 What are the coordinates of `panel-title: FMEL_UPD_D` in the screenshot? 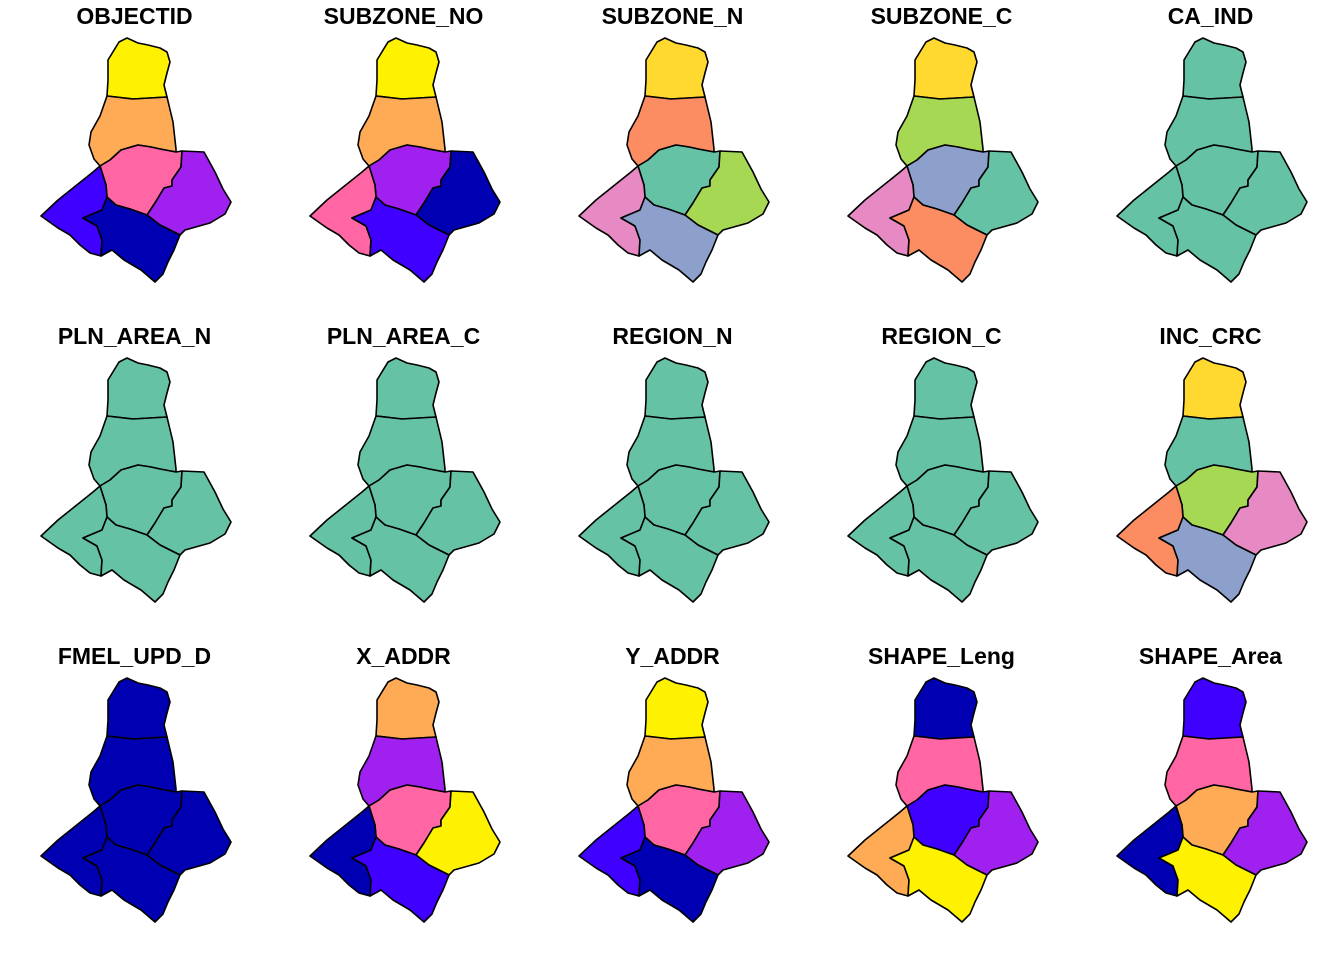 It's located at (134, 656).